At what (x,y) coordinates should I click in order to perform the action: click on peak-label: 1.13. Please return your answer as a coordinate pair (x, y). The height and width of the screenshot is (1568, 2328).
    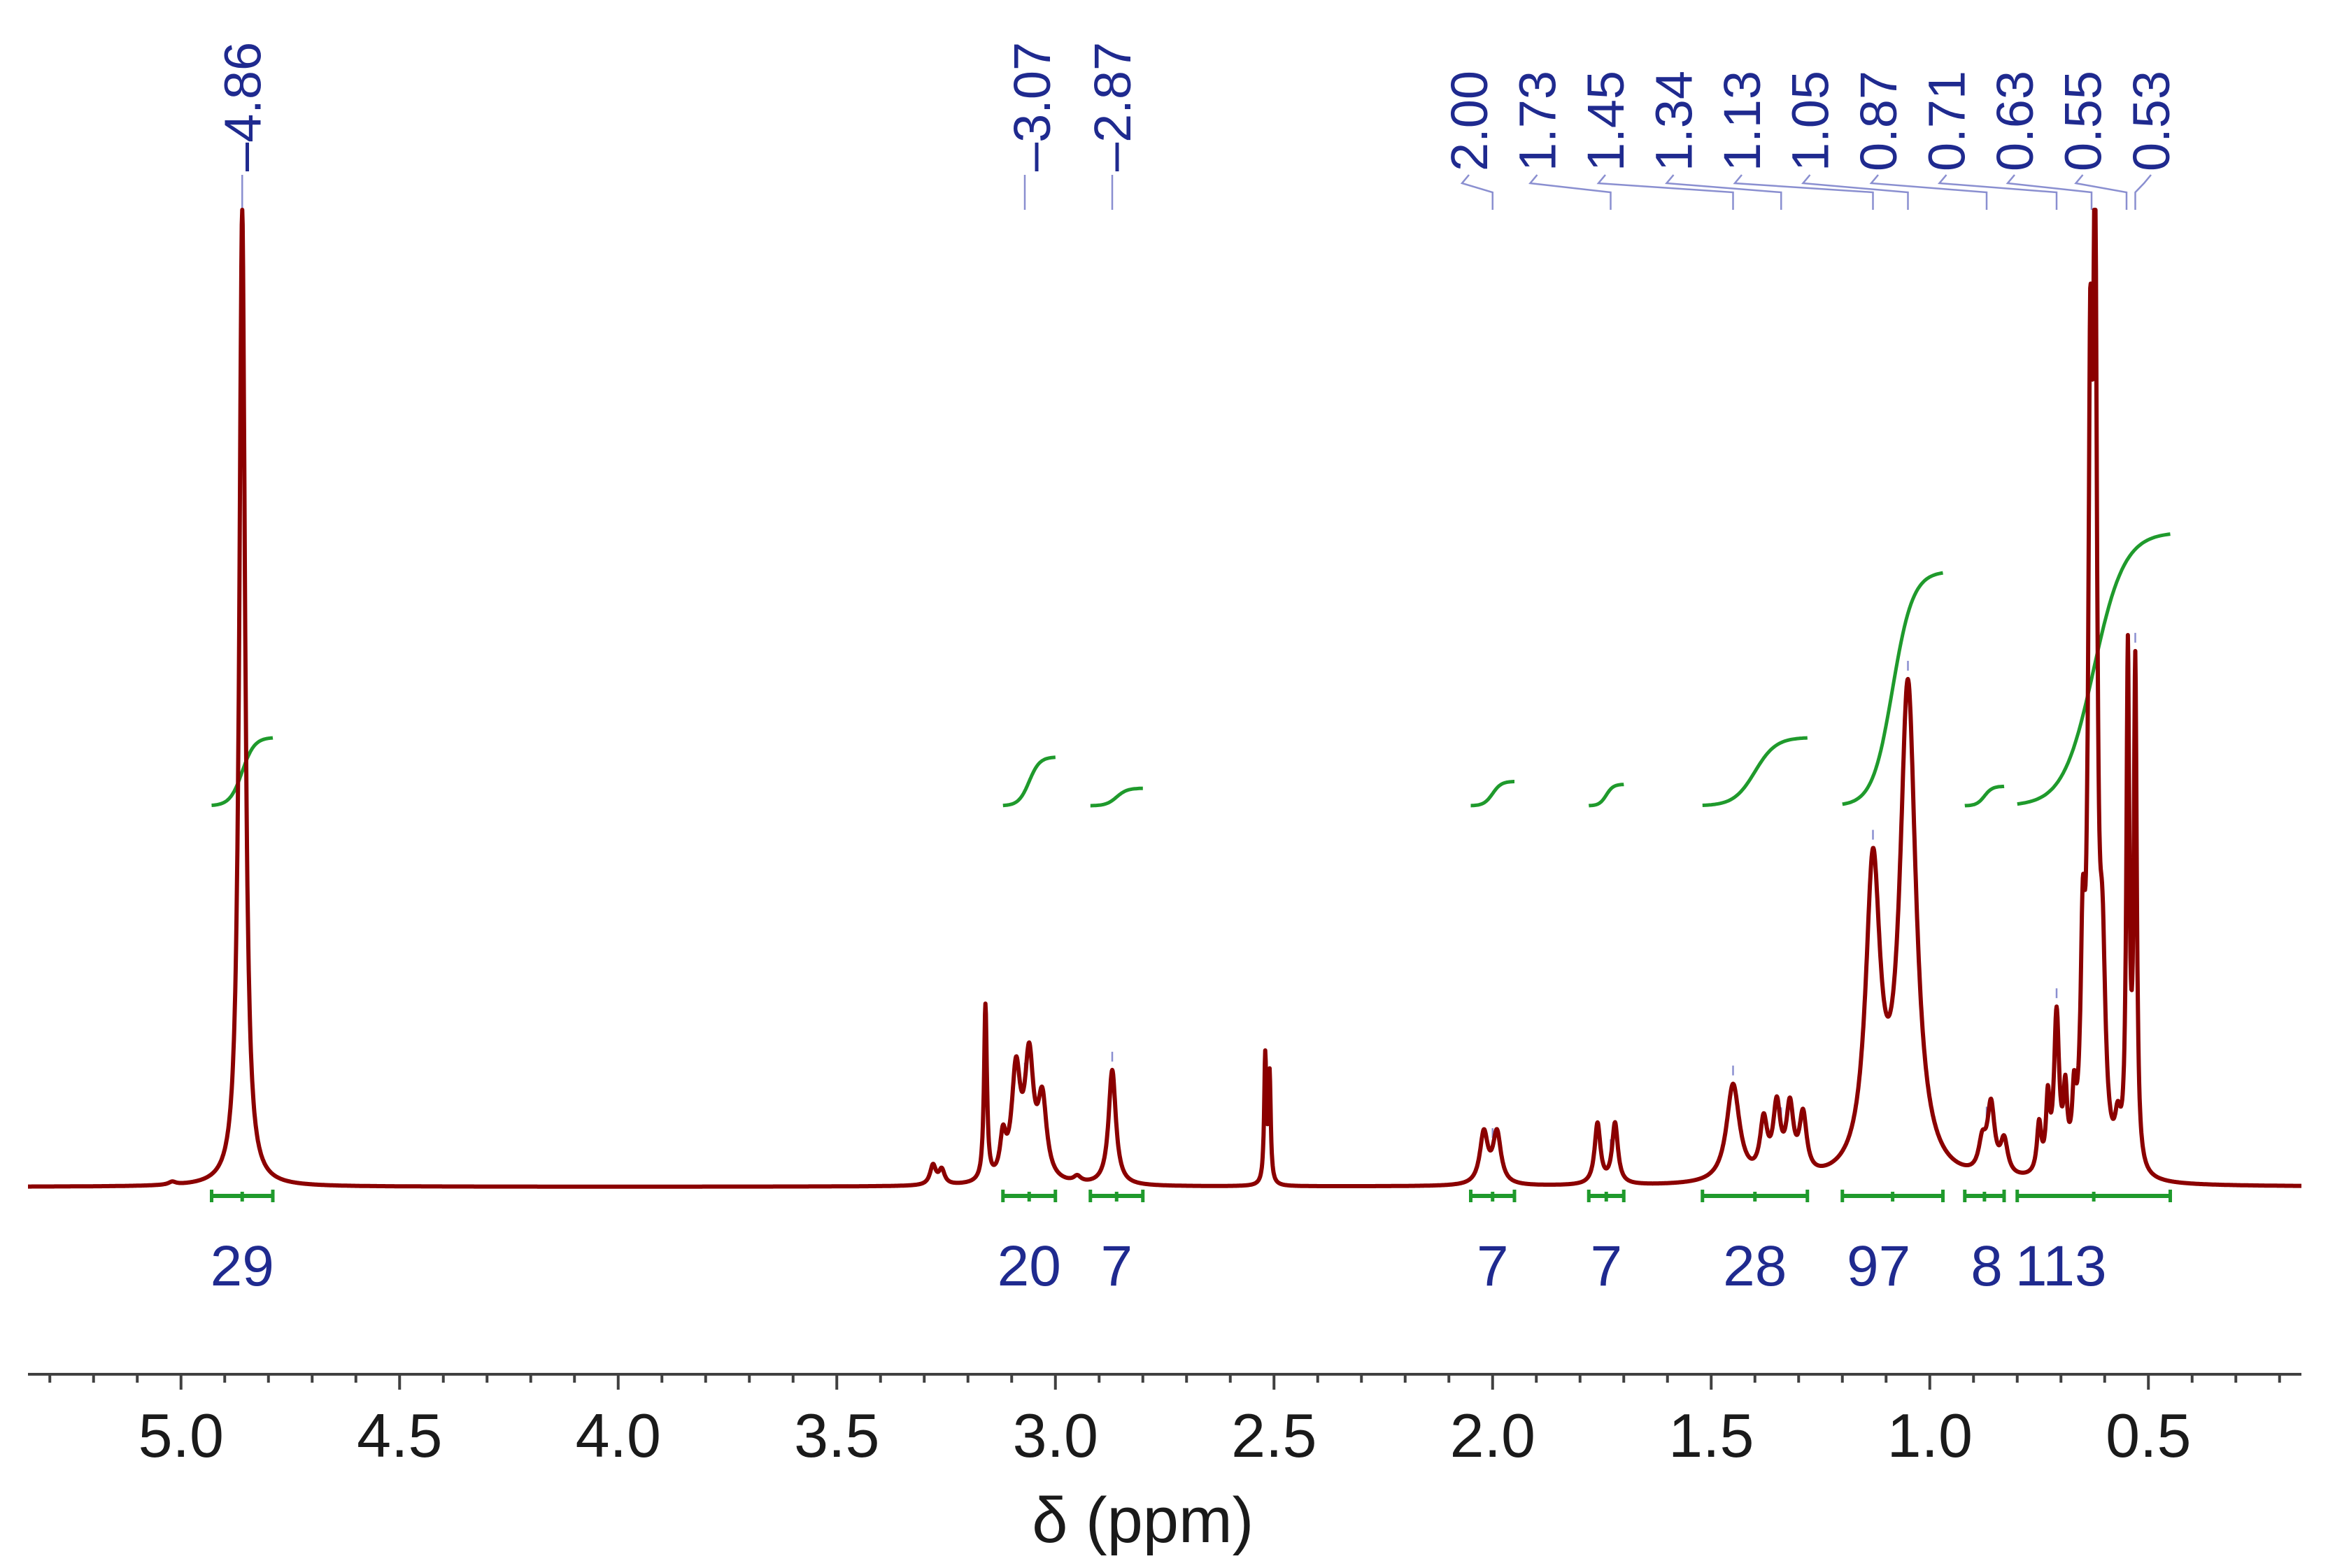
    Looking at the image, I should click on (1742, 121).